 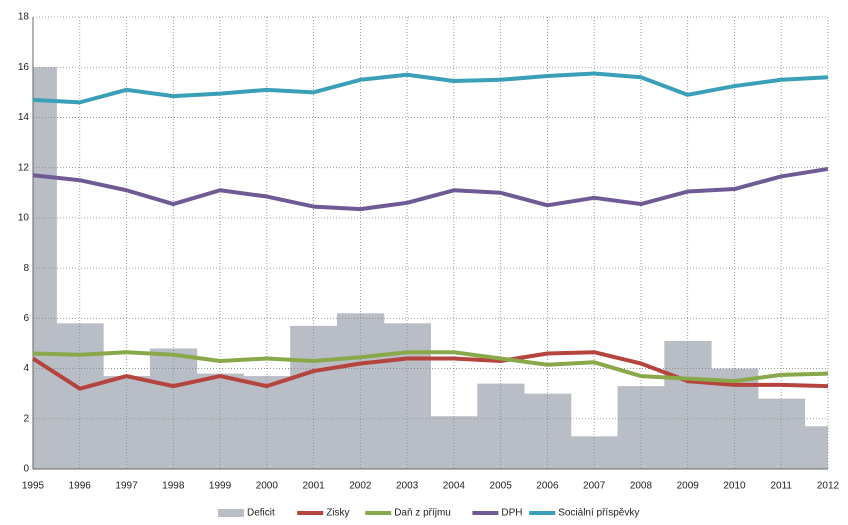 I want to click on legend-label: Zisky, so click(x=337, y=513).